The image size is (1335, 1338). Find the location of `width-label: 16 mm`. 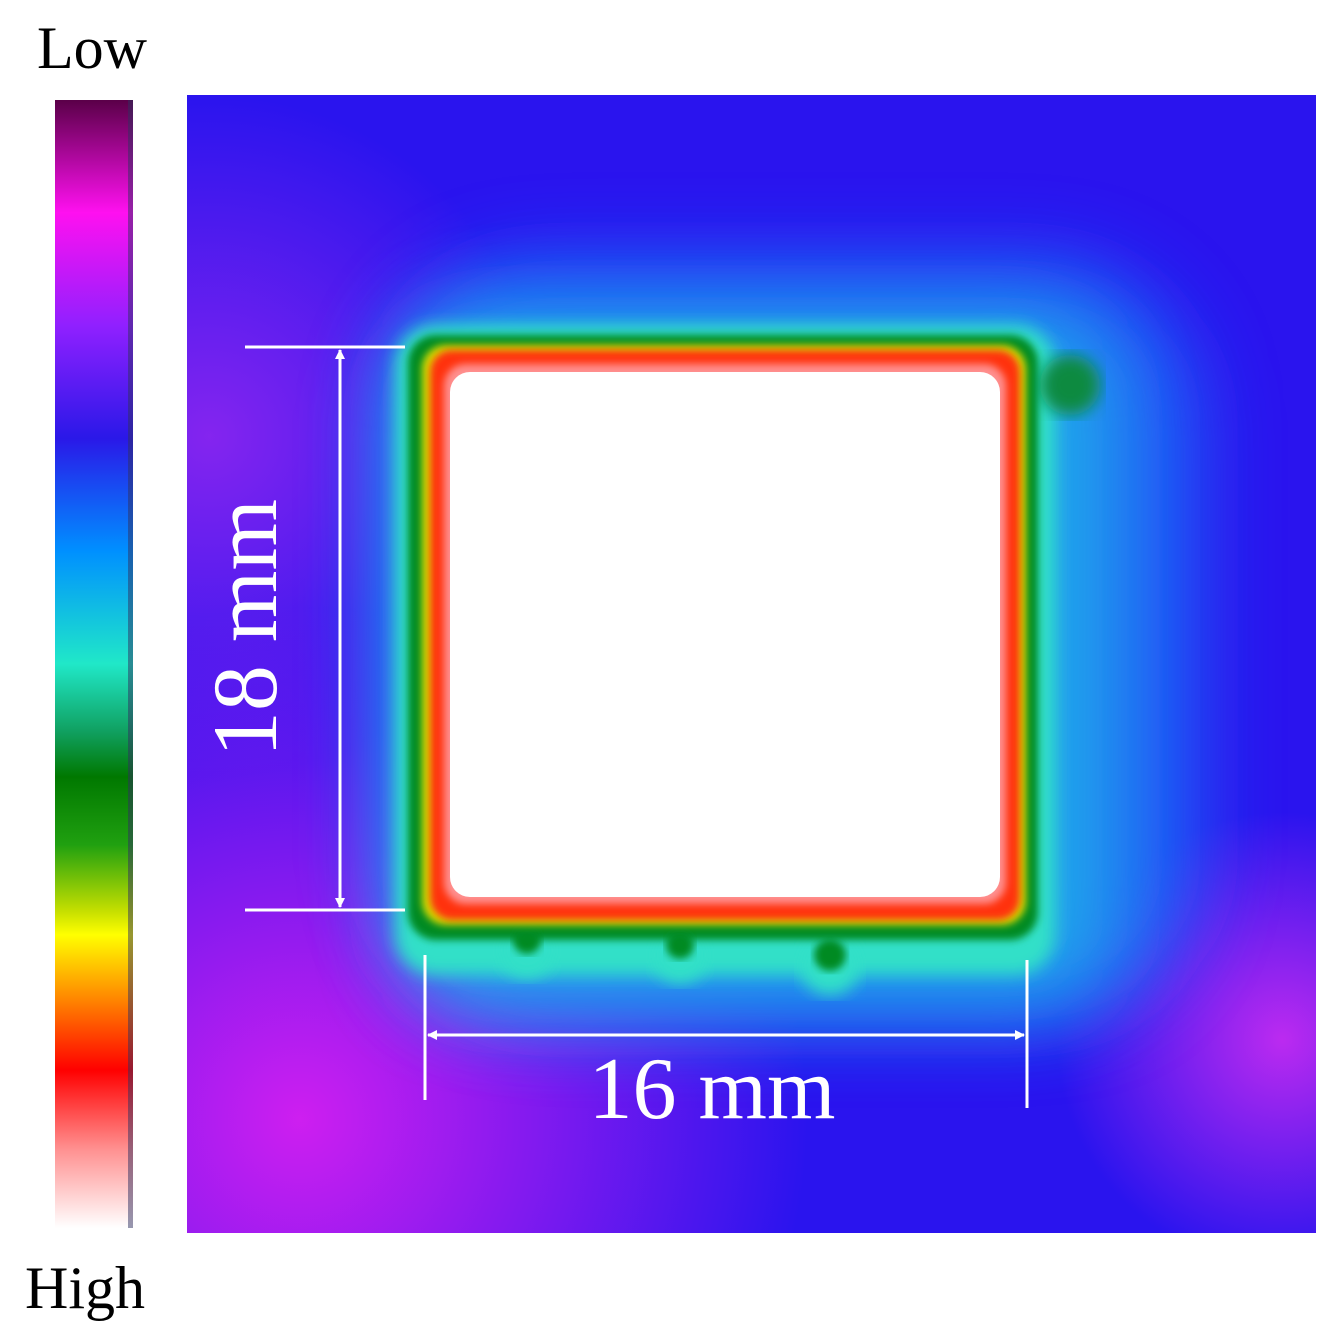

width-label: 16 mm is located at coordinates (712, 1089).